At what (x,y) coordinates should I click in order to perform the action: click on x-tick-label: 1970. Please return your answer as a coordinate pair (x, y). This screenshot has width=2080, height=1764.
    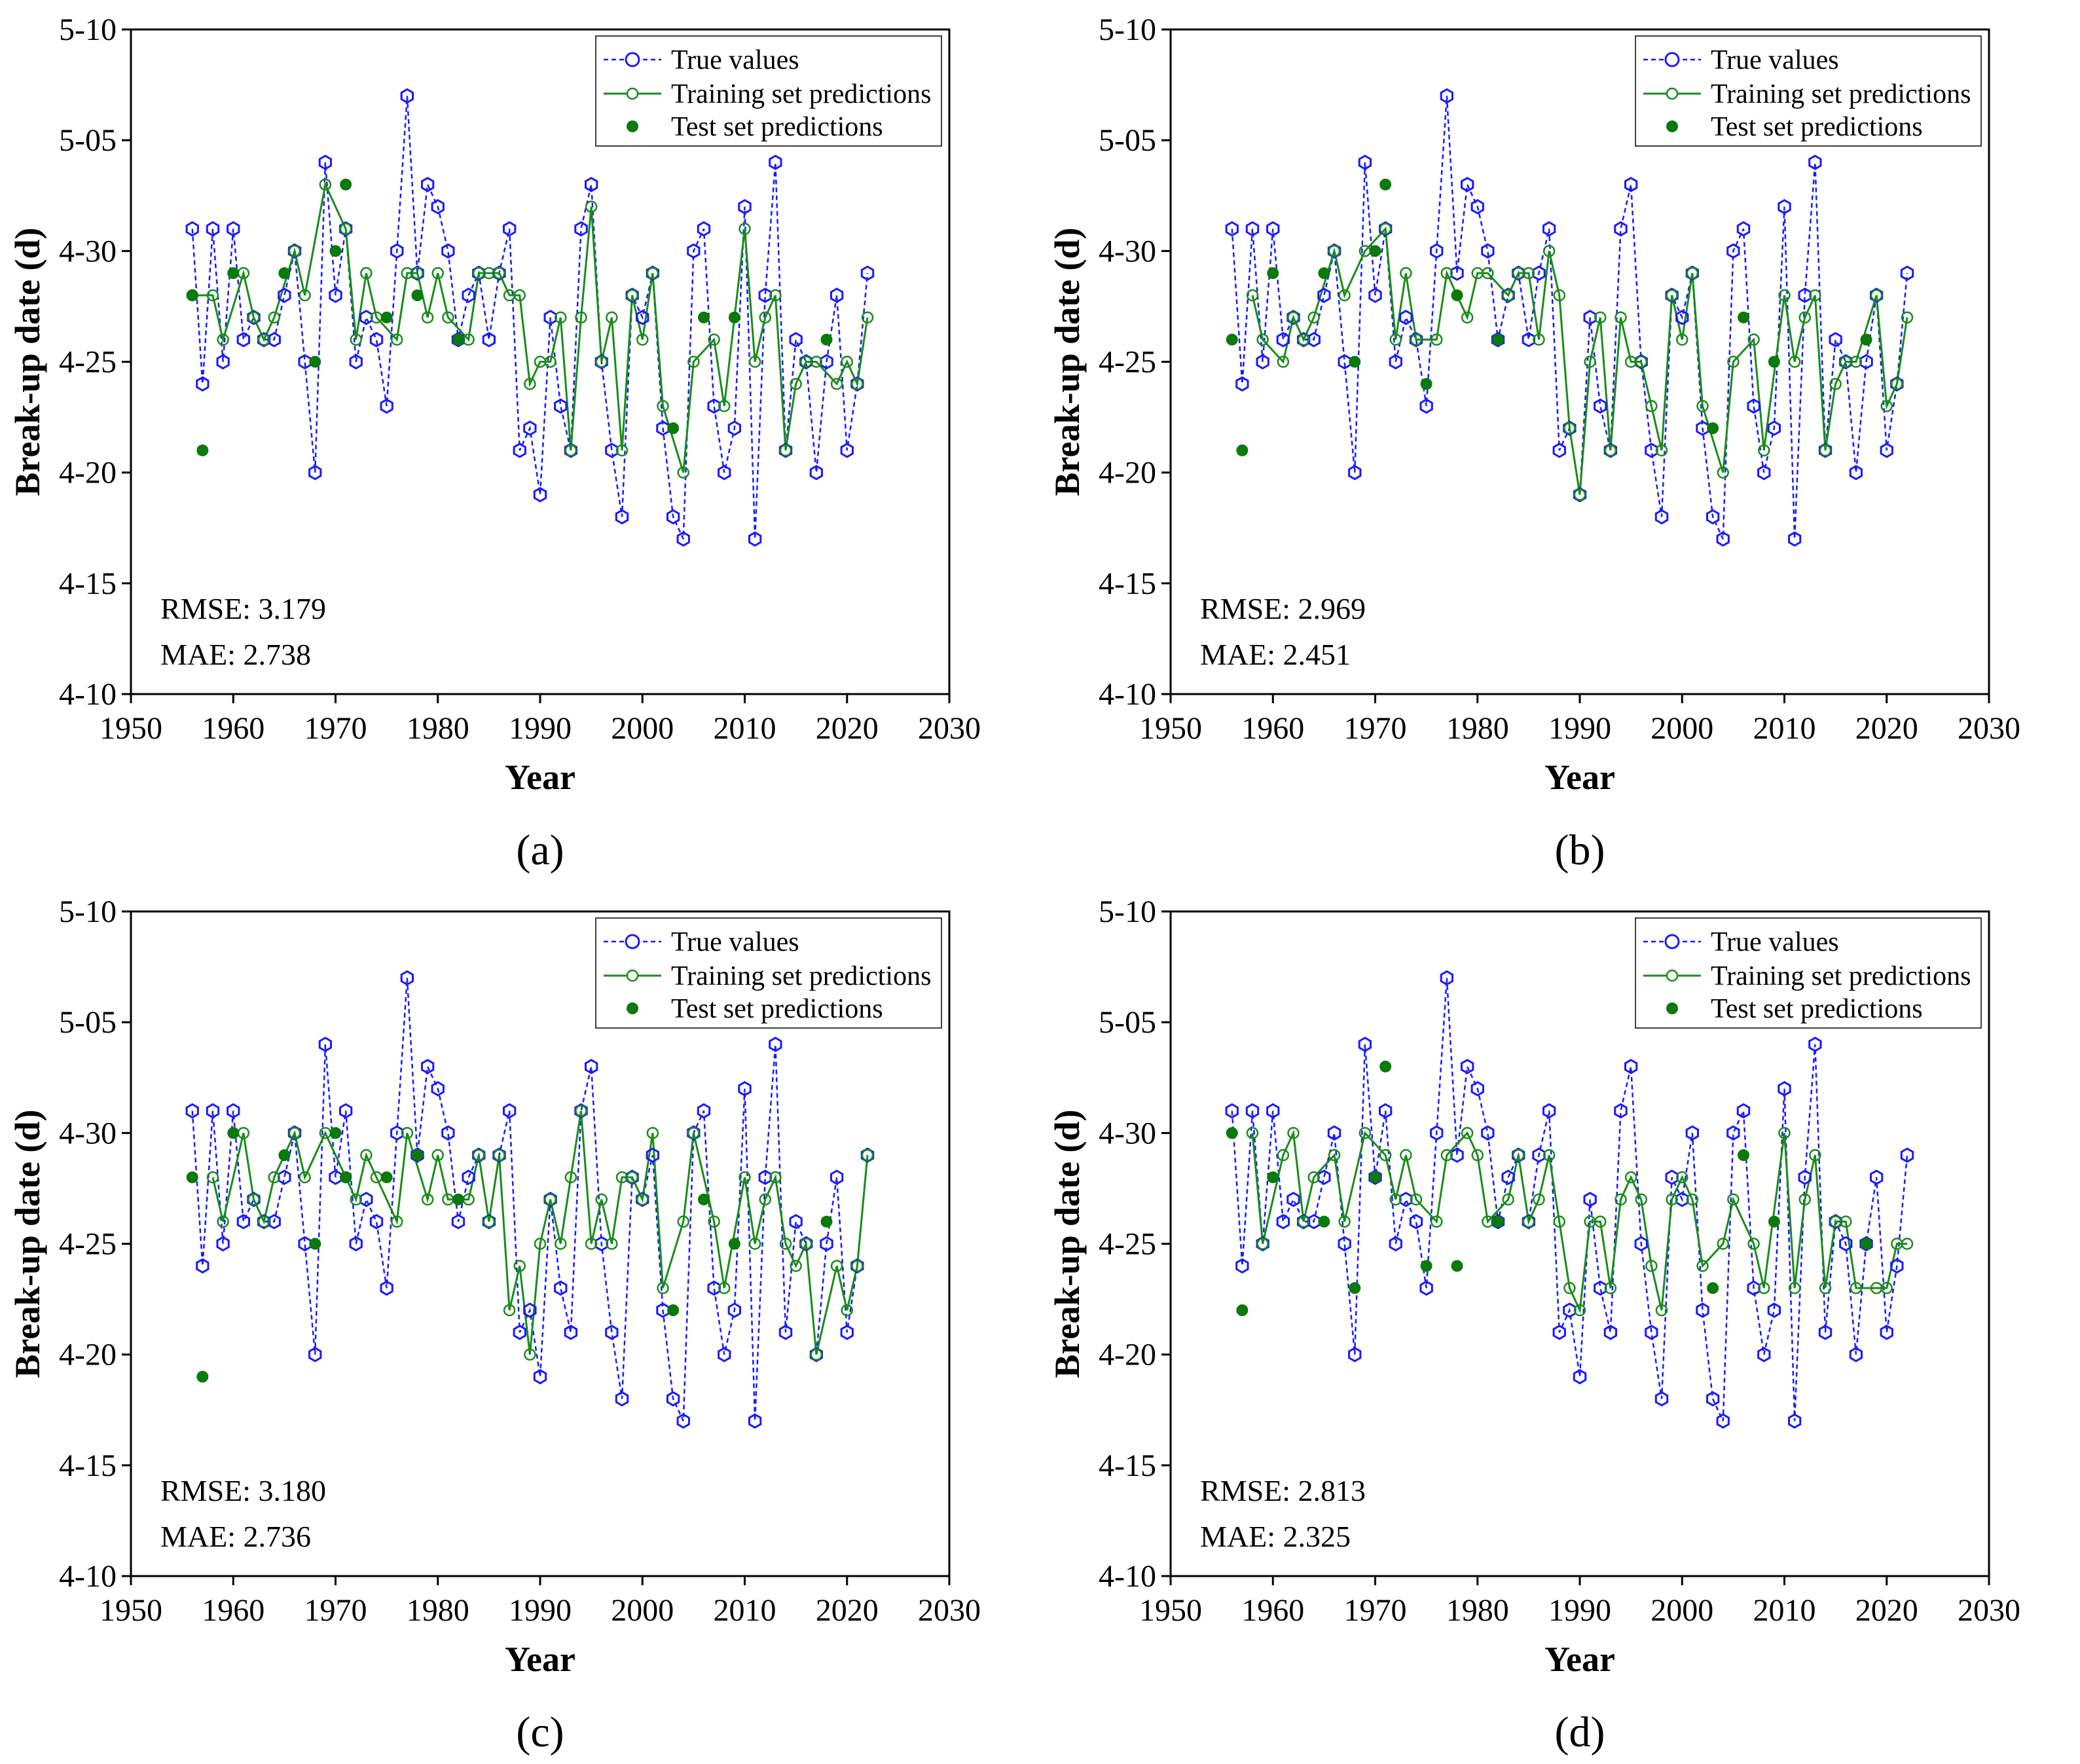
    Looking at the image, I should click on (1375, 728).